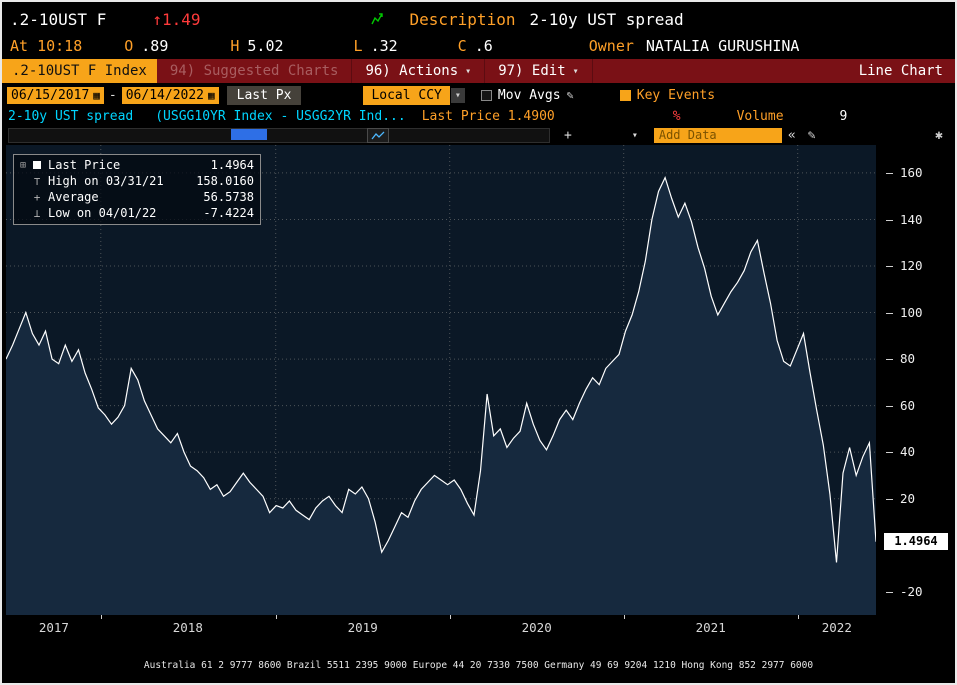 The image size is (957, 685). I want to click on low-marker-icon: ⊥, so click(37, 213).